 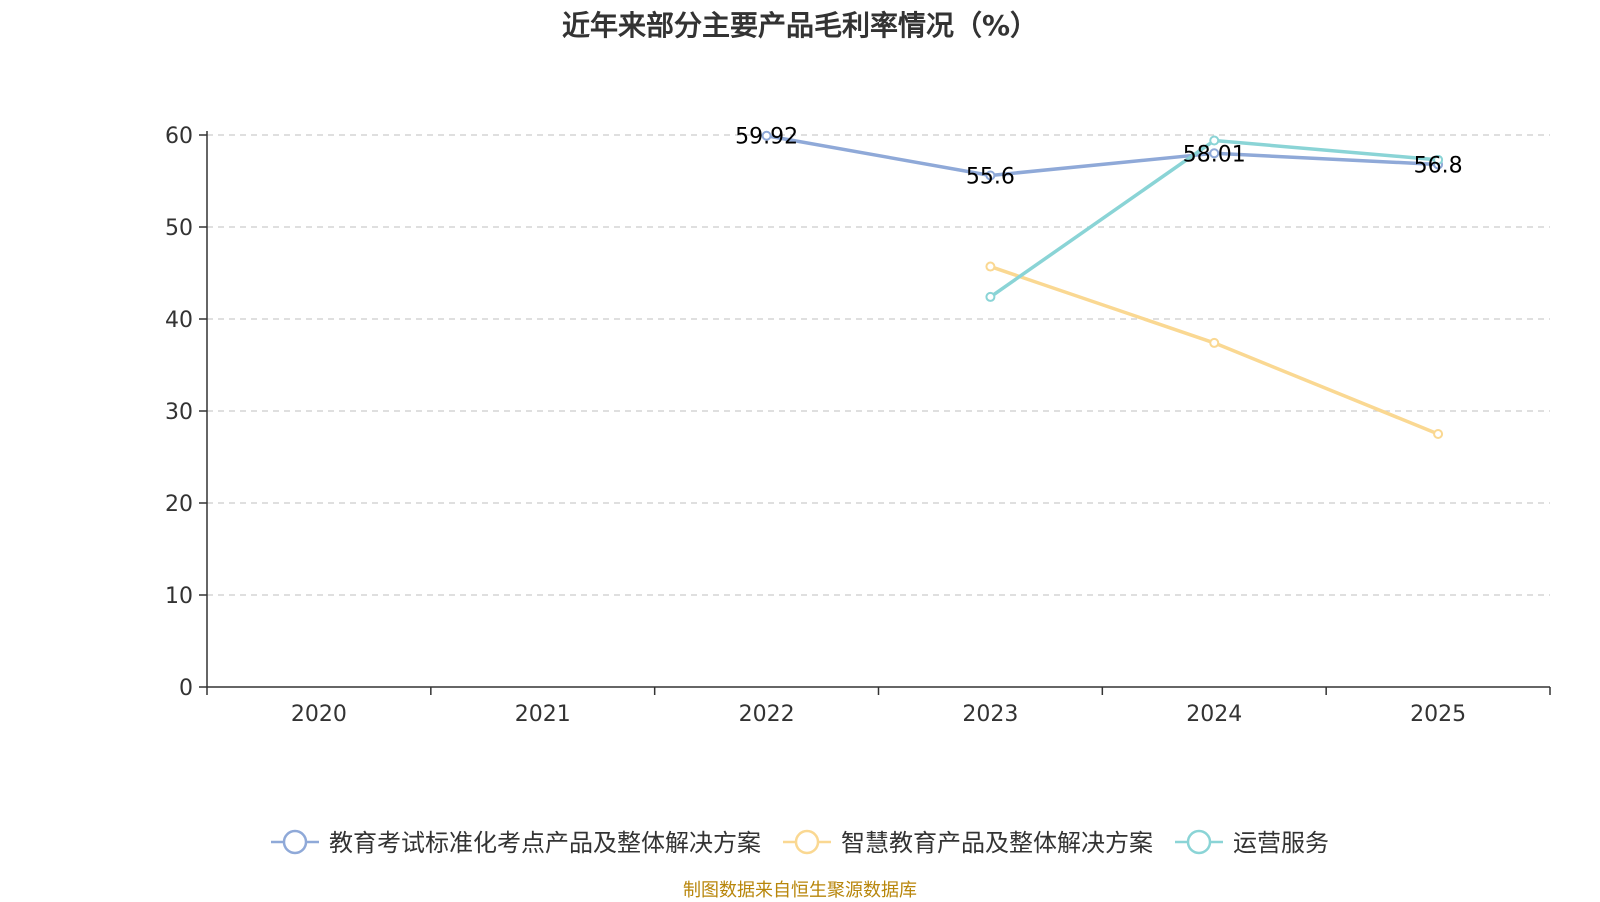 What do you see at coordinates (767, 714) in the screenshot?
I see `x-tick-label-2022: 2022` at bounding box center [767, 714].